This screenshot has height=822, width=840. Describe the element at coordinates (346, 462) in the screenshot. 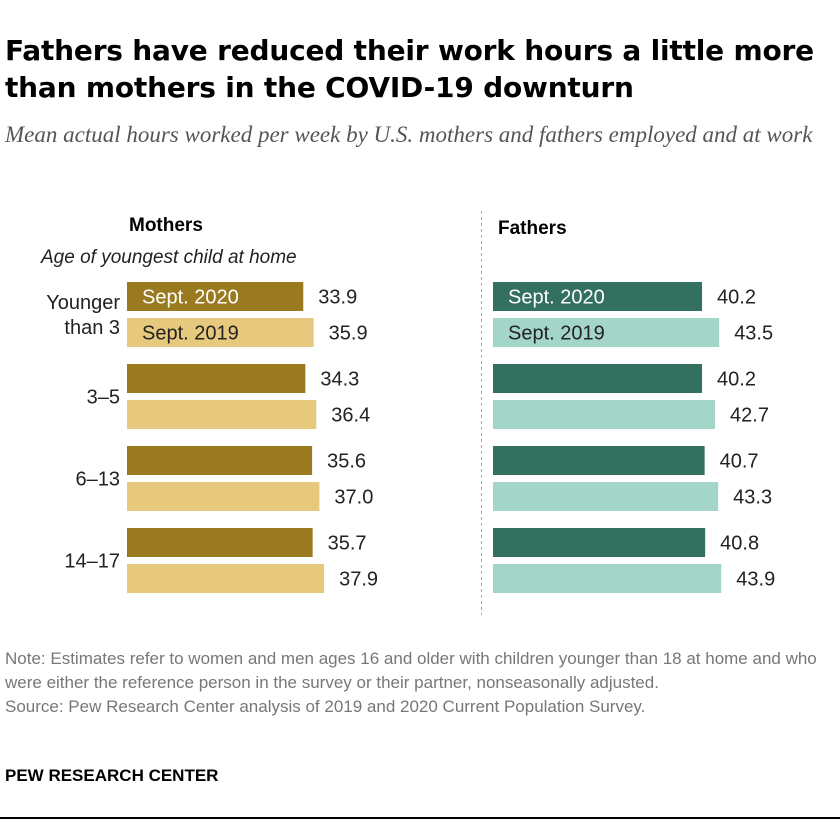

I see `data-label: 35.6` at that location.